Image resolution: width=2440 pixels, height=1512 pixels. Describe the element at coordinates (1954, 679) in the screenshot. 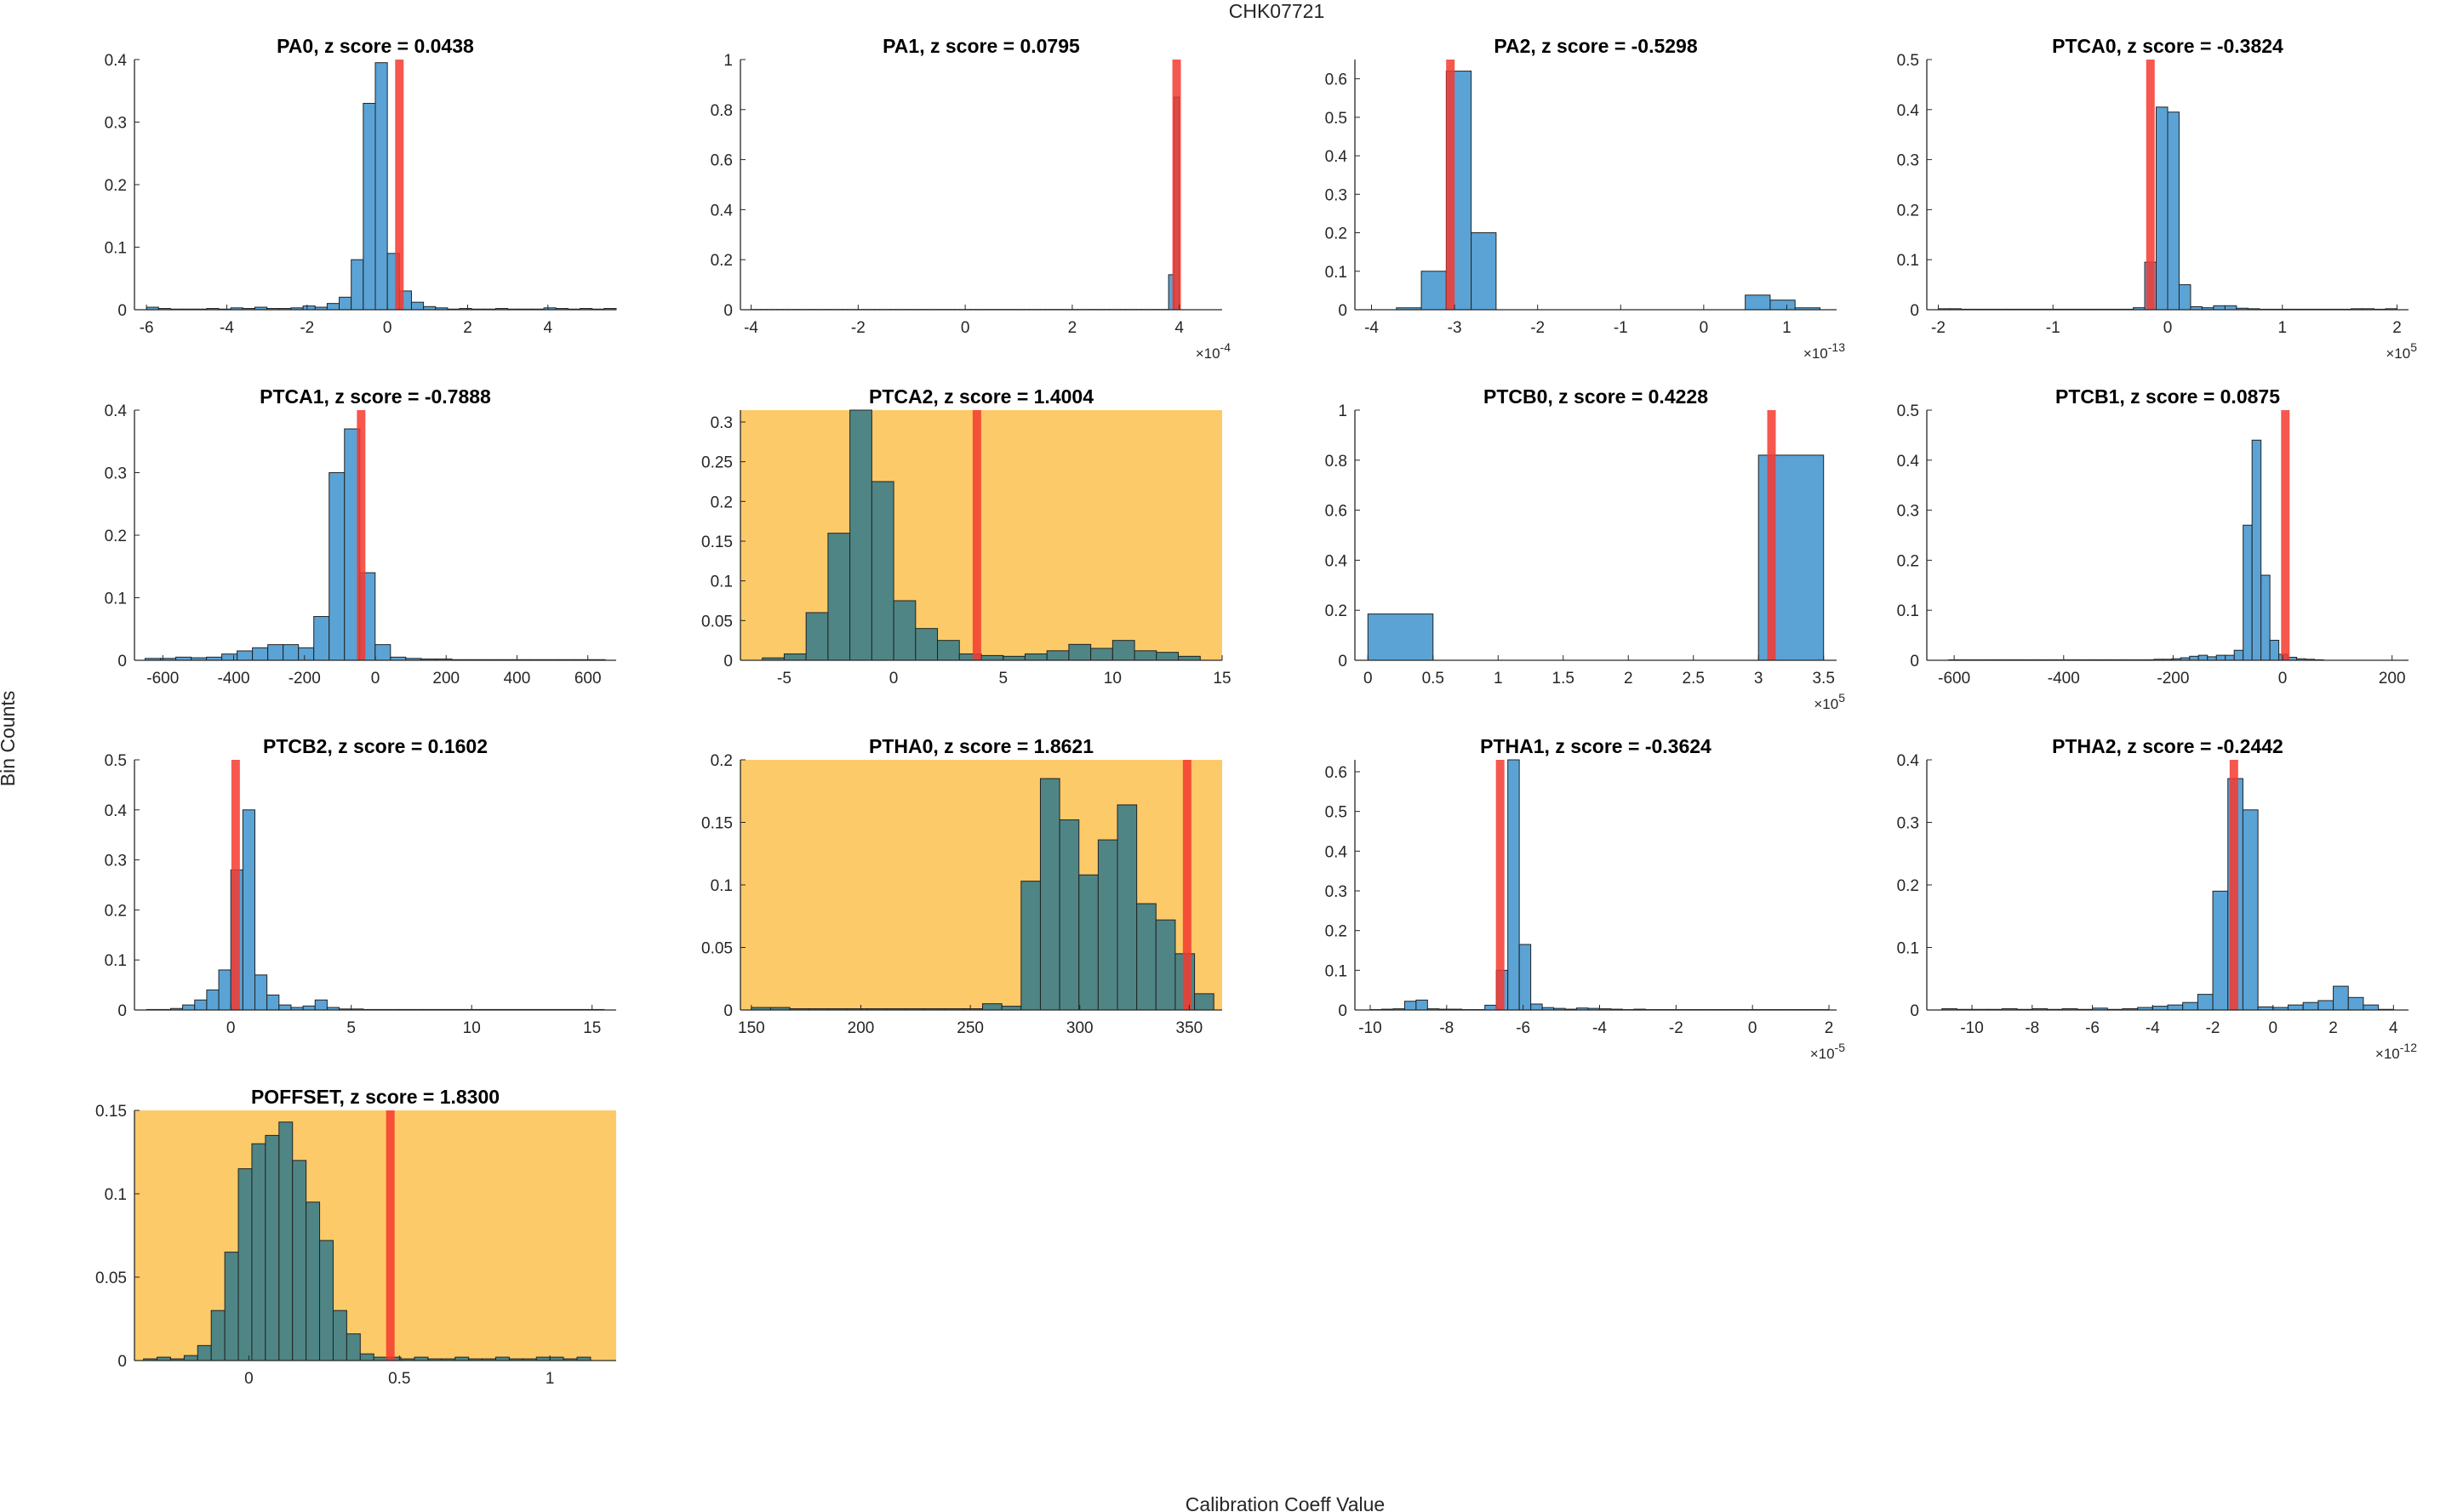

I see `x-tick-label: -600` at that location.